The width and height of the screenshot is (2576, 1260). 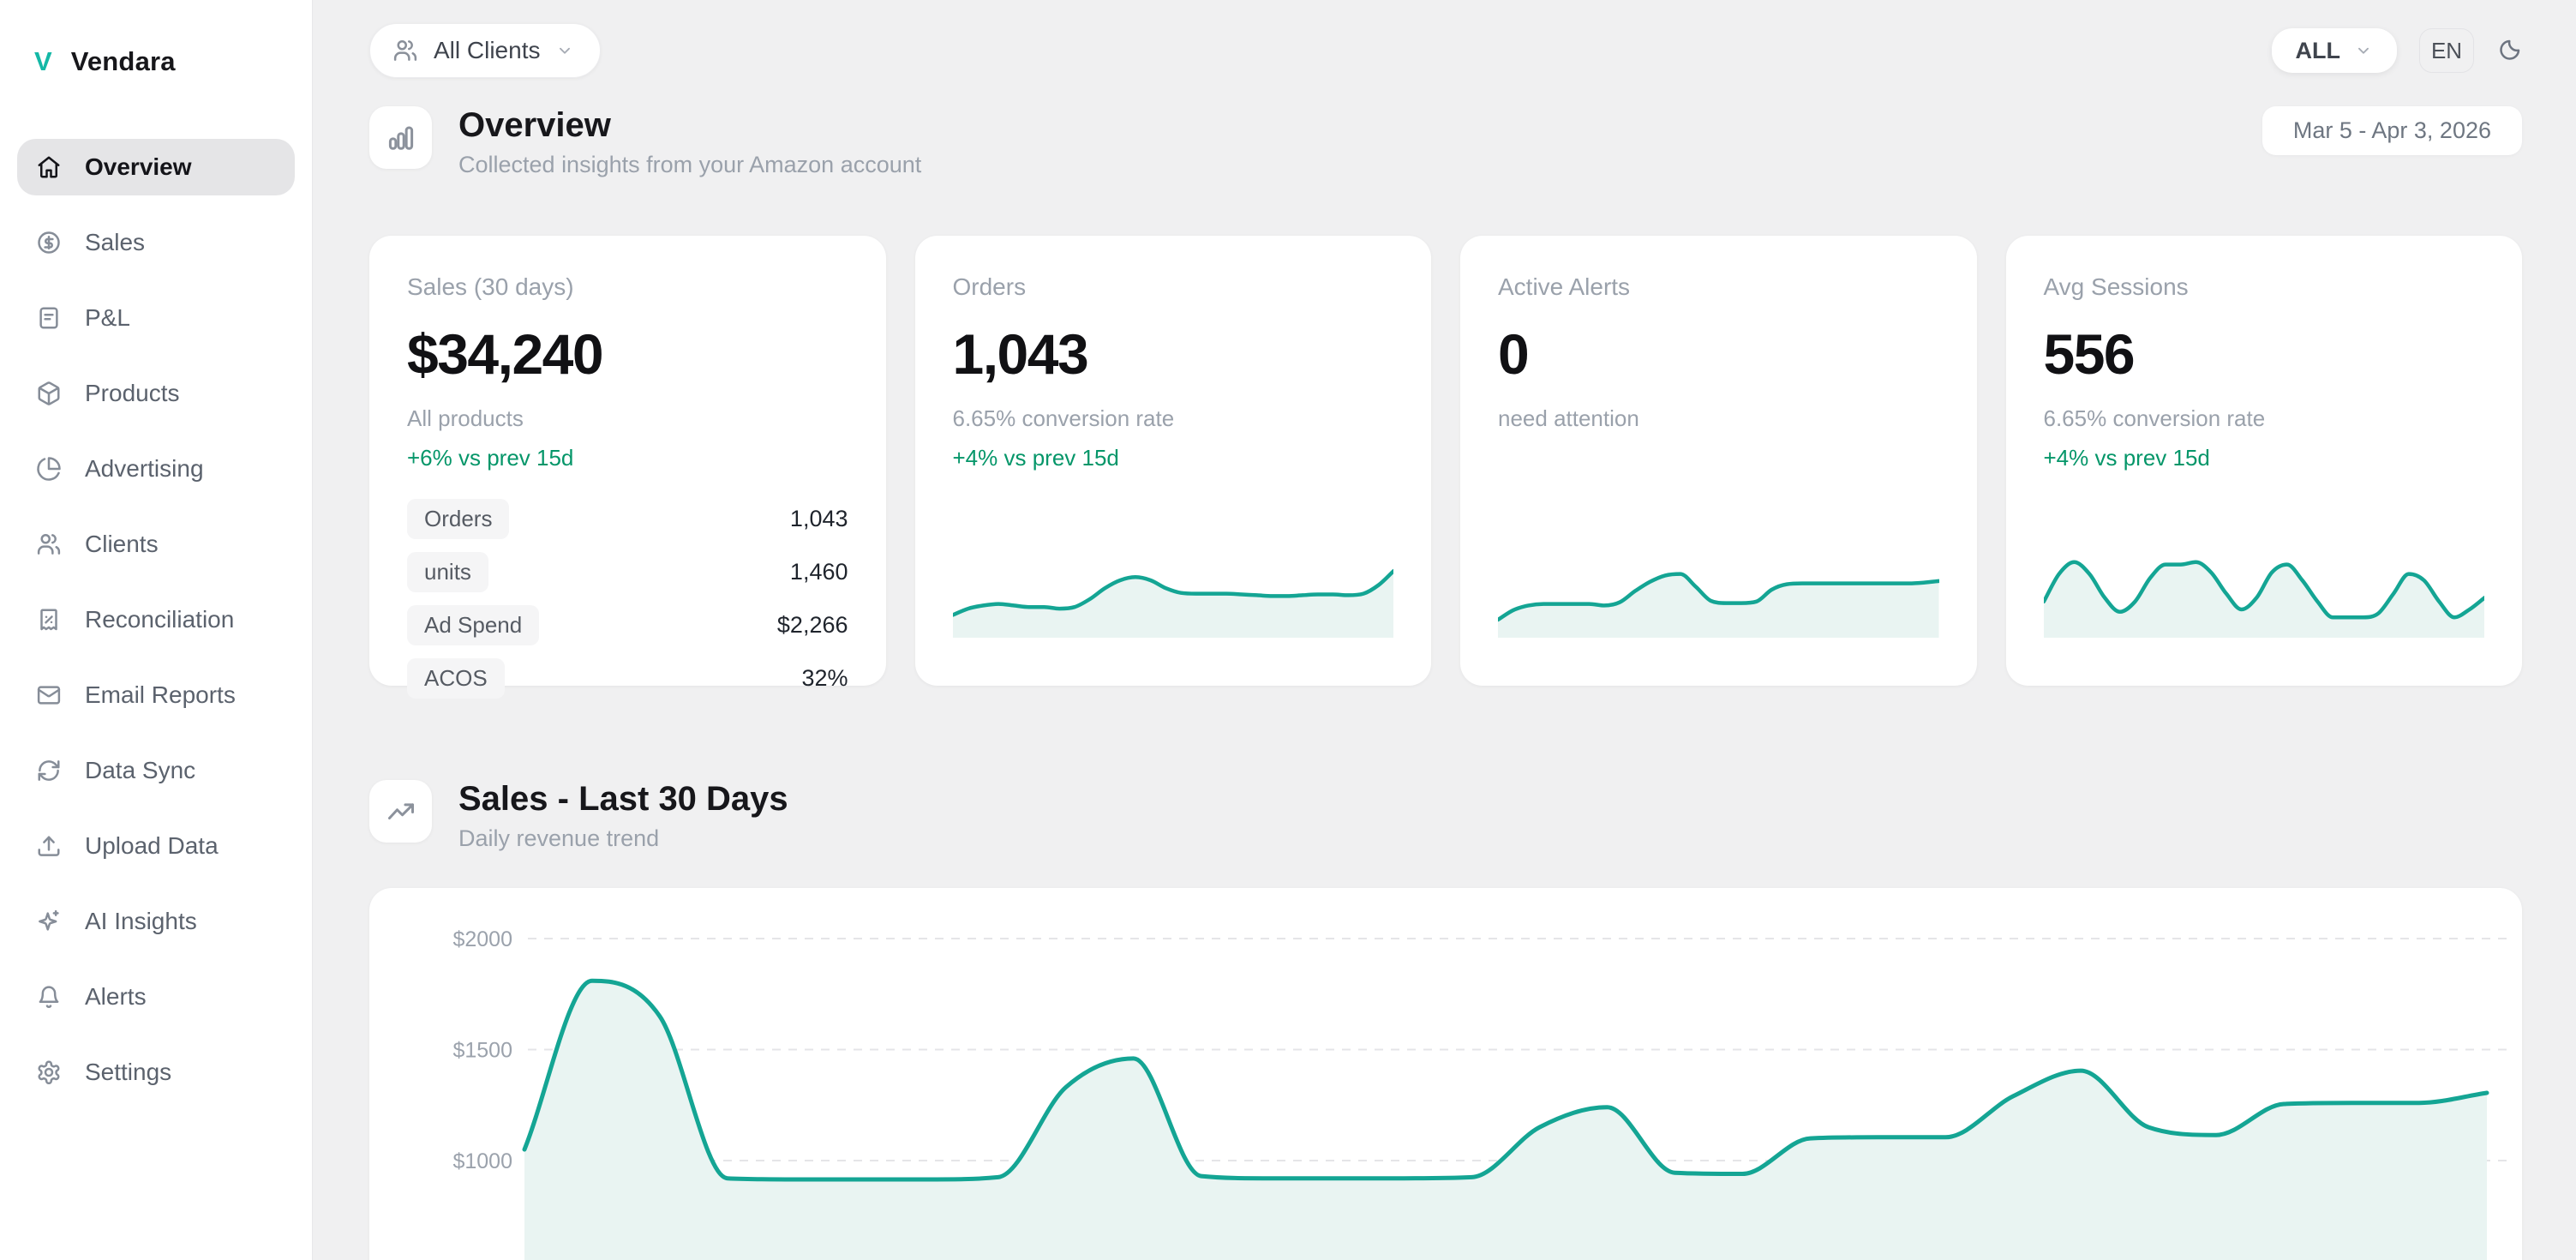 What do you see at coordinates (49, 620) in the screenshot?
I see `receipt-icon` at bounding box center [49, 620].